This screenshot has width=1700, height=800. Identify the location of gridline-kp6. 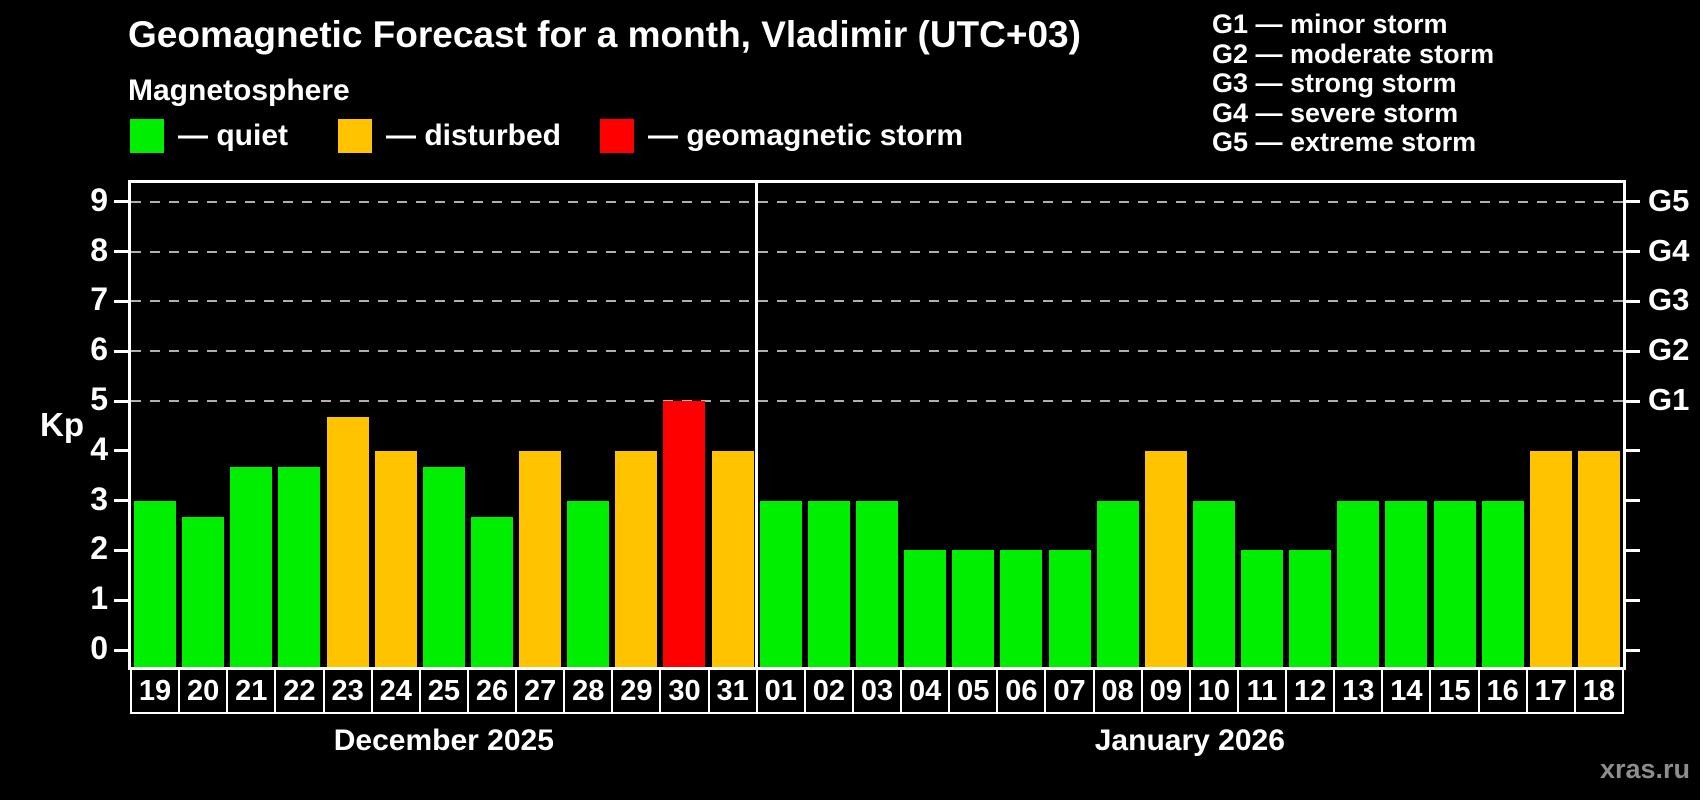
(877, 351).